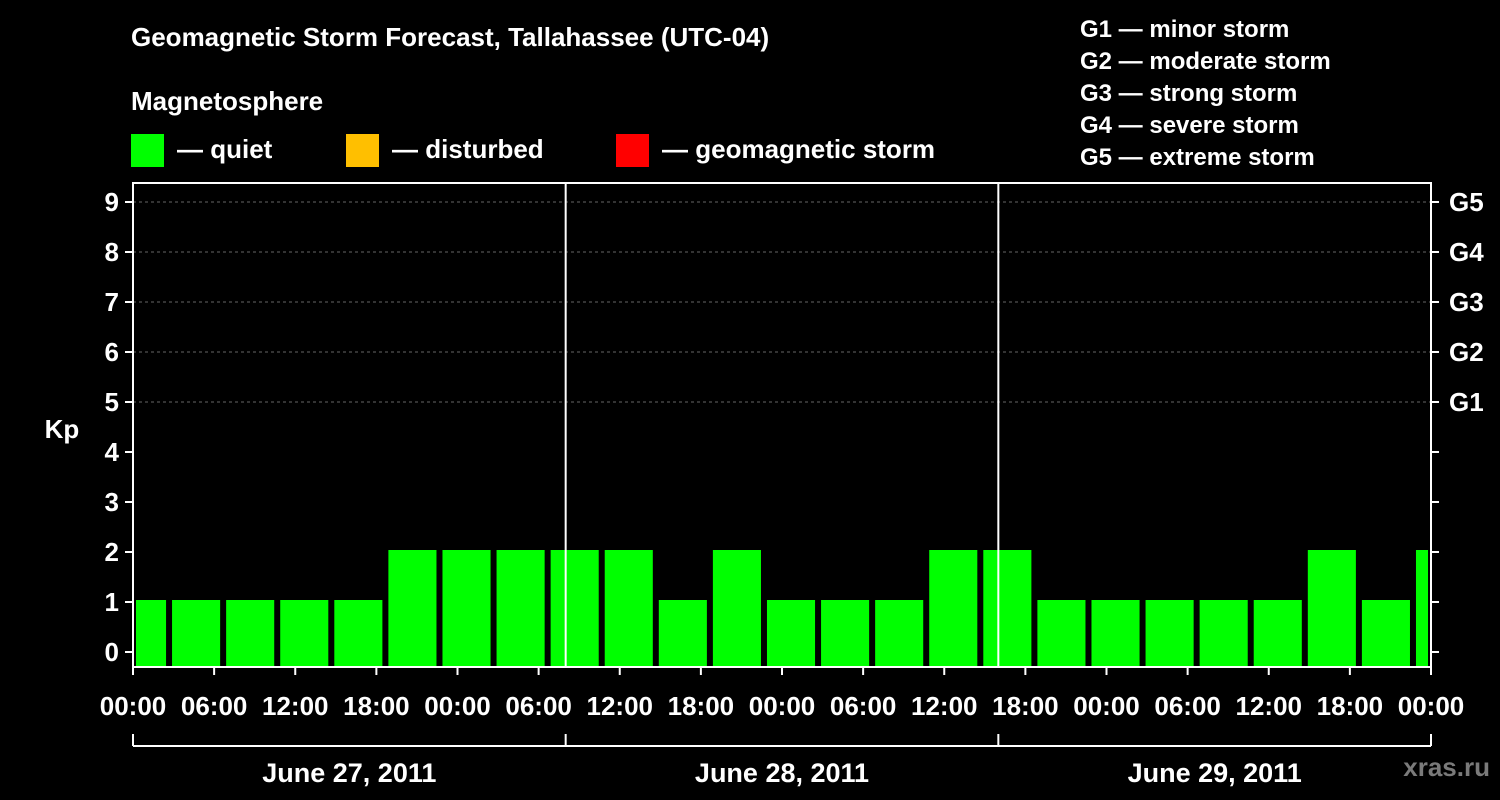 The height and width of the screenshot is (800, 1500). Describe the element at coordinates (1189, 125) in the screenshot. I see `storm-scale-g4: G4 — severe storm` at that location.